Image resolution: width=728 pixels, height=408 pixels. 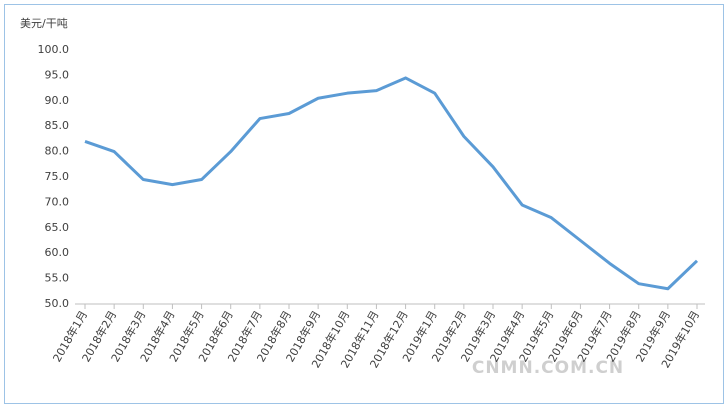 What do you see at coordinates (57, 201) in the screenshot?
I see `y-tick-label: 70.0` at bounding box center [57, 201].